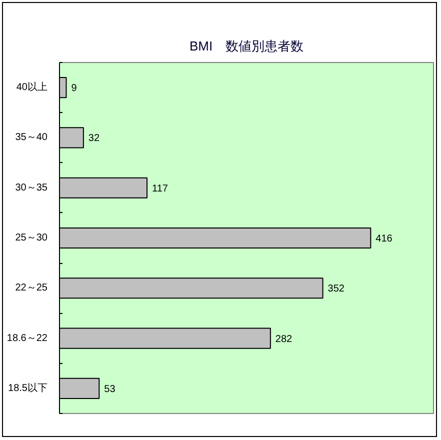  What do you see at coordinates (160, 188) in the screenshot?
I see `data-label: 117` at bounding box center [160, 188].